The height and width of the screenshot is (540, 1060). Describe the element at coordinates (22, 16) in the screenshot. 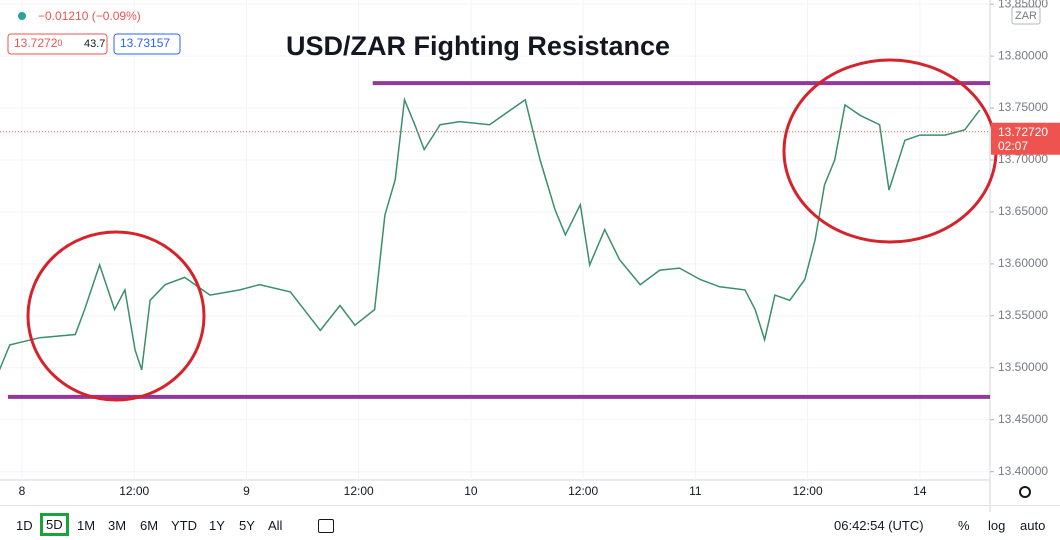

I see `status-dot` at that location.